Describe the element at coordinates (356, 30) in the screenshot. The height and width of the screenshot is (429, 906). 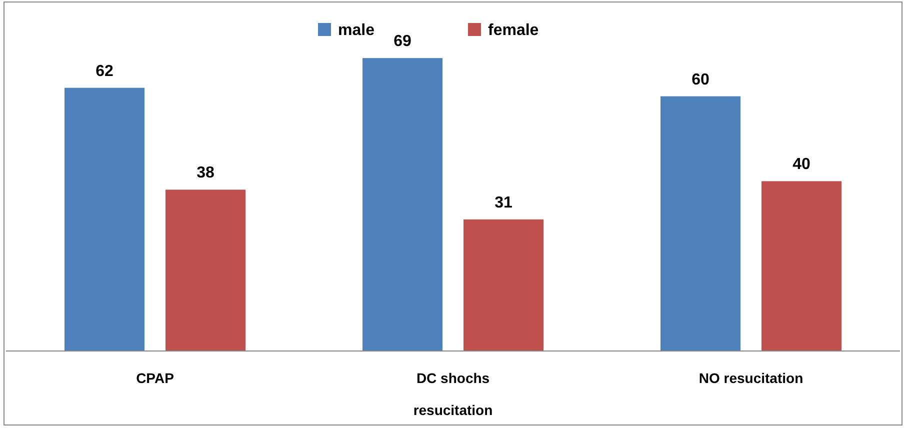
I see `legend-label: male` at that location.